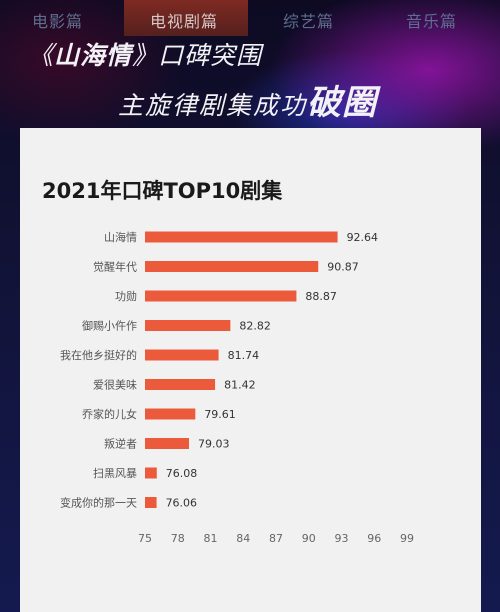 This screenshot has width=500, height=612. I want to click on value-label: 90.87, so click(343, 267).